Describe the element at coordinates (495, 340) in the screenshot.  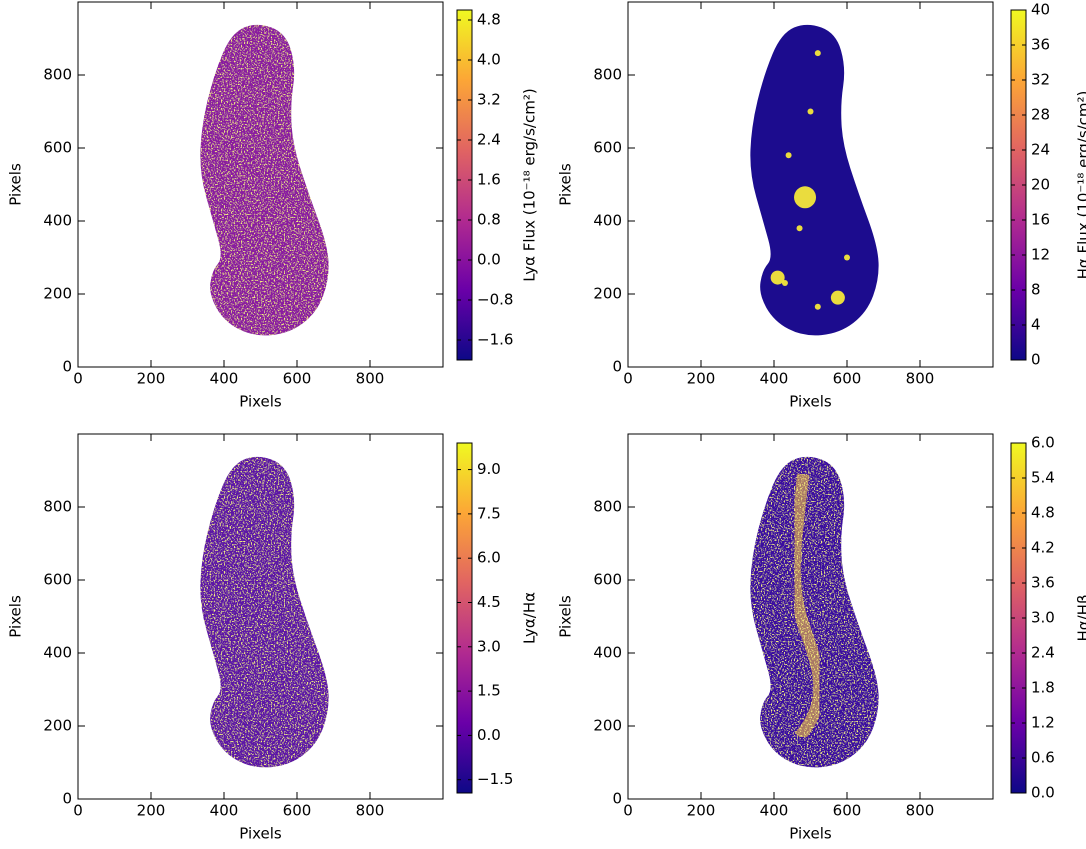
I see `colorbar-tick-label: −1.6` at that location.